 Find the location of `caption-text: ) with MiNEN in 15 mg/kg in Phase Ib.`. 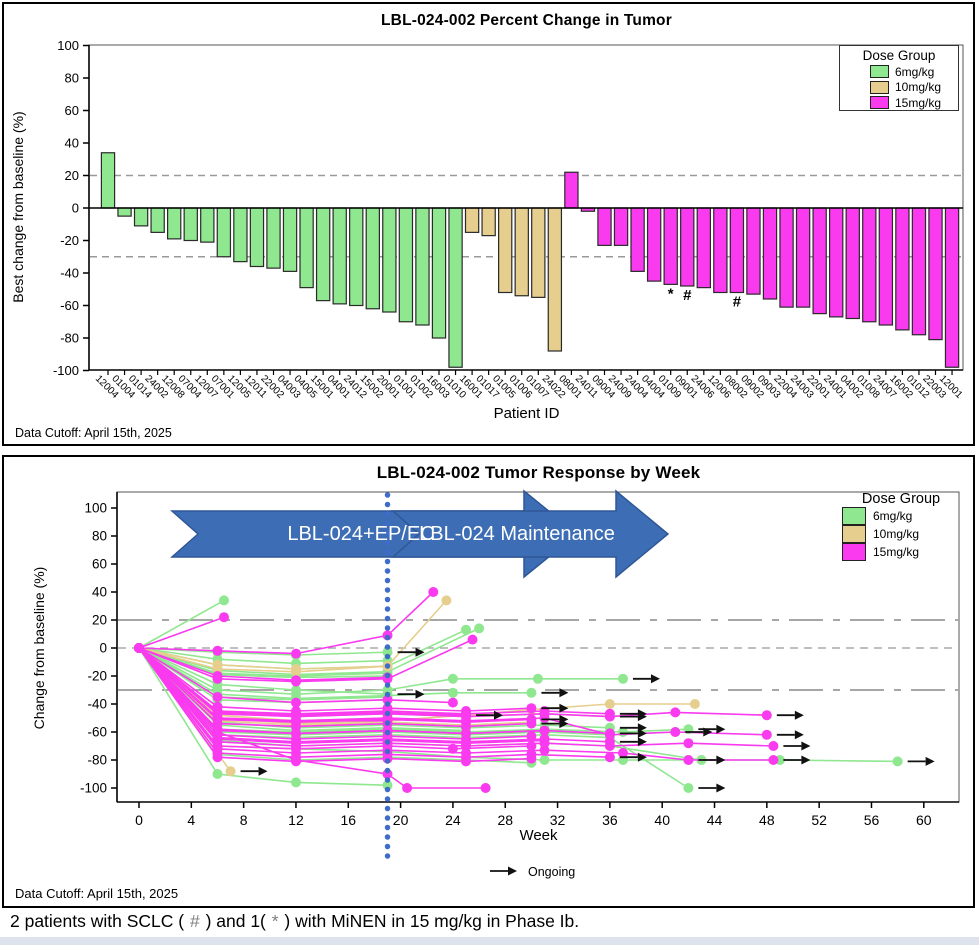

caption-text: ) with MiNEN in 15 mg/kg in Phase Ib. is located at coordinates (429, 921).